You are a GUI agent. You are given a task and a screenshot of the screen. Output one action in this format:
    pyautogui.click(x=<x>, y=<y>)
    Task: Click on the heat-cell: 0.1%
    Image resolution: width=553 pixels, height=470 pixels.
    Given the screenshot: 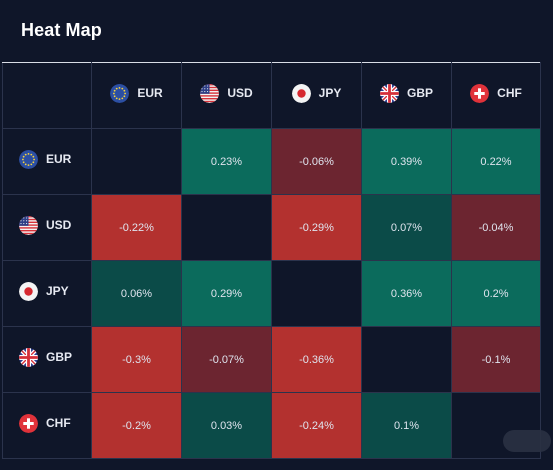 What is the action you would take?
    pyautogui.click(x=406, y=425)
    